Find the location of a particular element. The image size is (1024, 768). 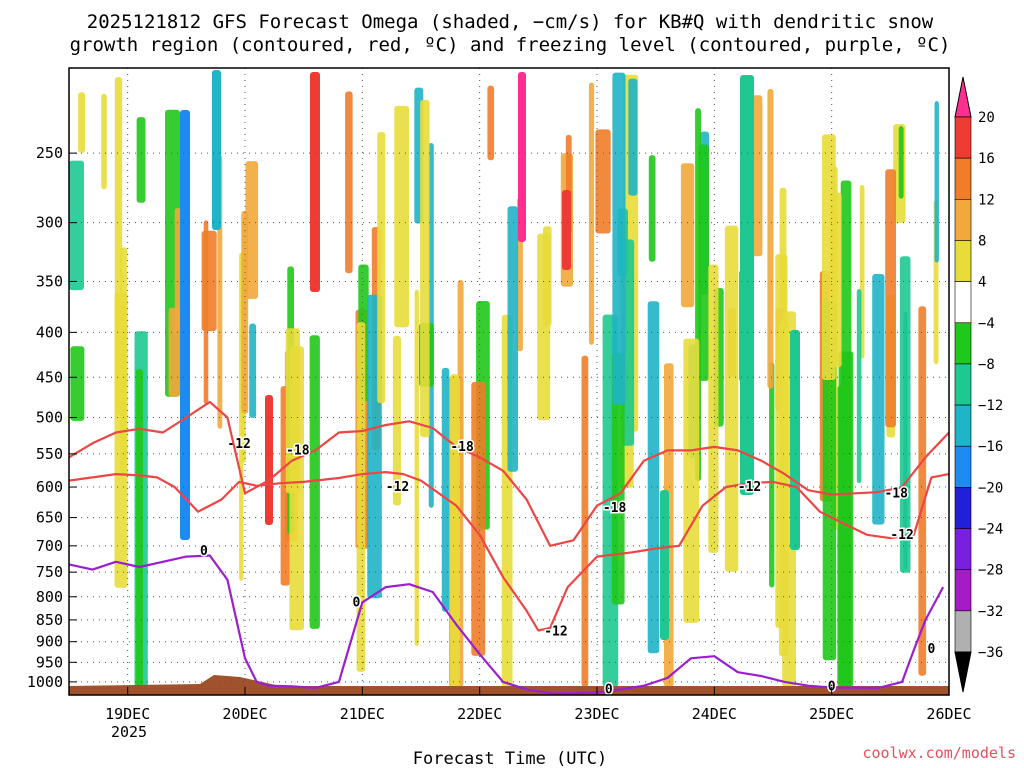

y-tick-label: 300 is located at coordinates (49, 223).